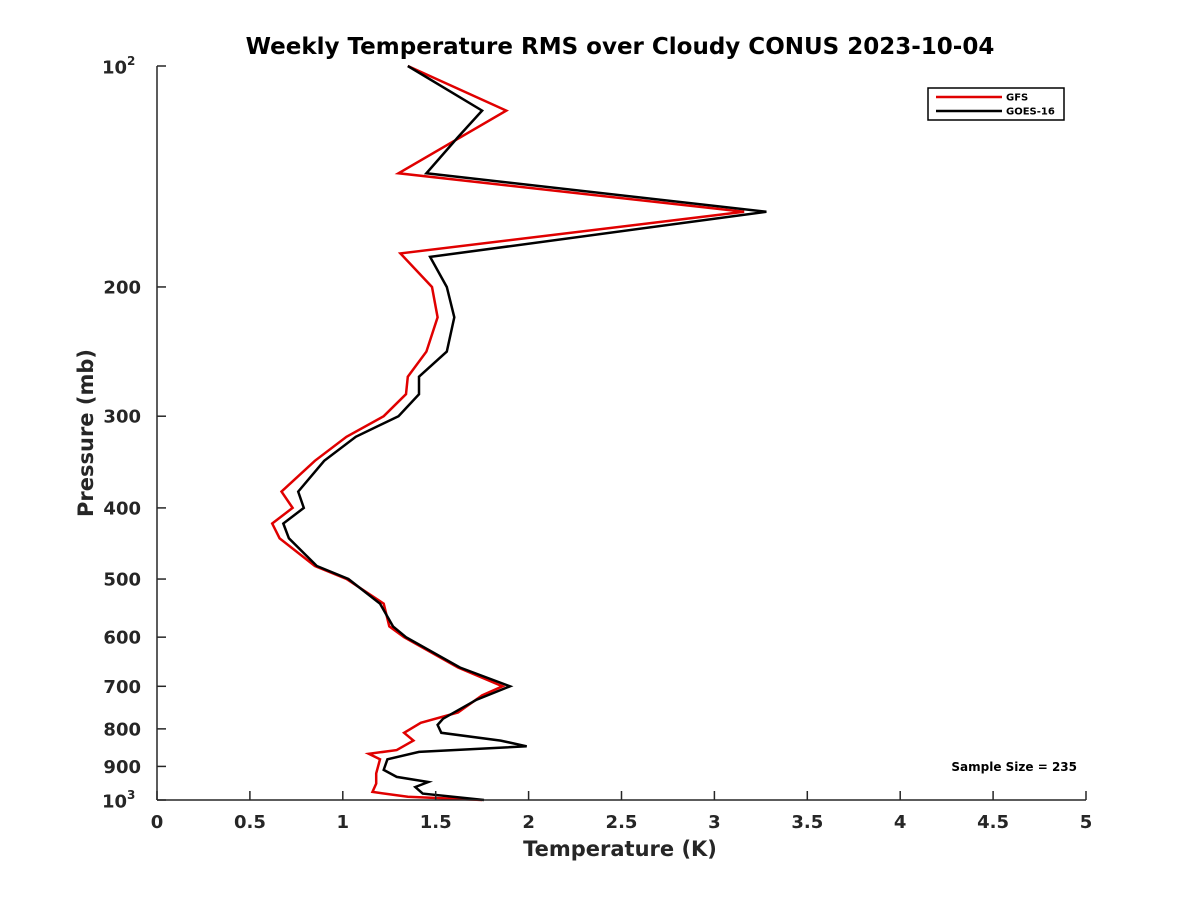 This screenshot has height=900, width=1200. I want to click on y-axis-label: Pressure (mb), so click(86, 433).